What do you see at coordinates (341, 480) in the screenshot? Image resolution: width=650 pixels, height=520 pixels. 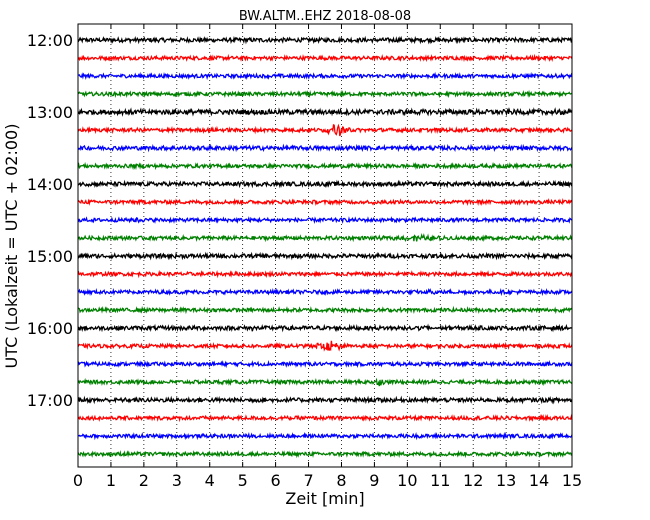 I see `x-tick-label: 8` at bounding box center [341, 480].